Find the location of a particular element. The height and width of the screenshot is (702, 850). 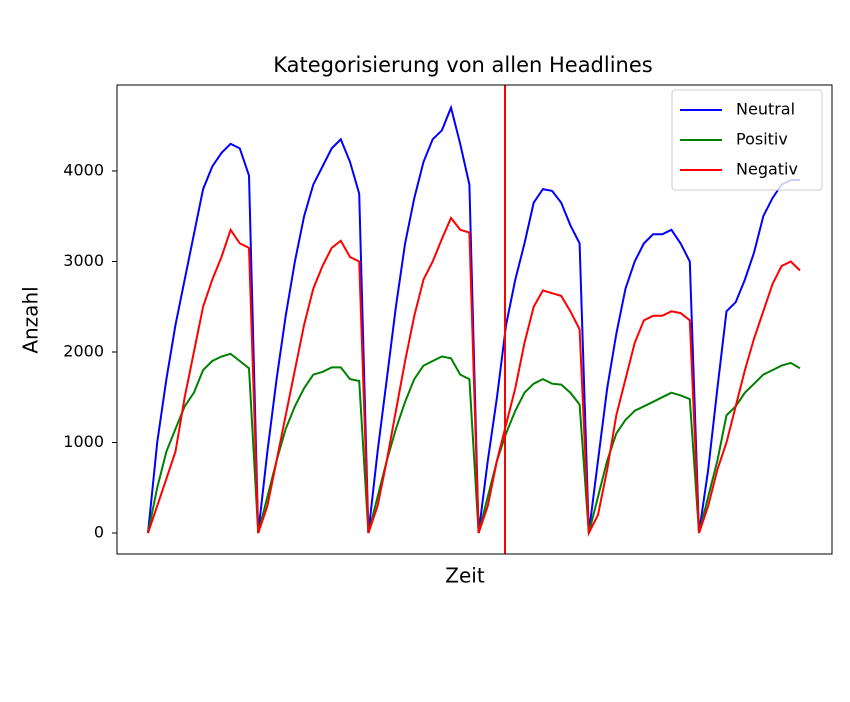

legend-box is located at coordinates (747, 140).